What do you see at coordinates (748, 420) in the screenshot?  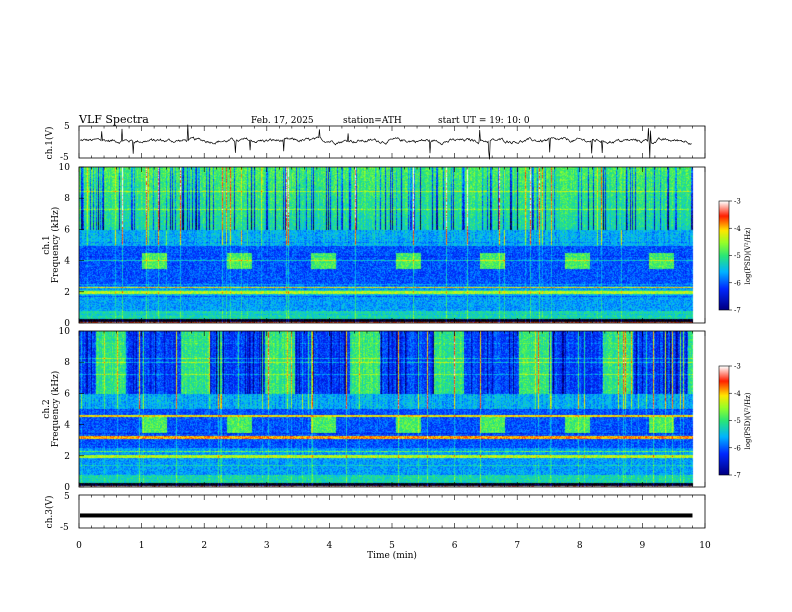 I see `colorbar-ch2-label: log(PSD)(V²/Hz)` at bounding box center [748, 420].